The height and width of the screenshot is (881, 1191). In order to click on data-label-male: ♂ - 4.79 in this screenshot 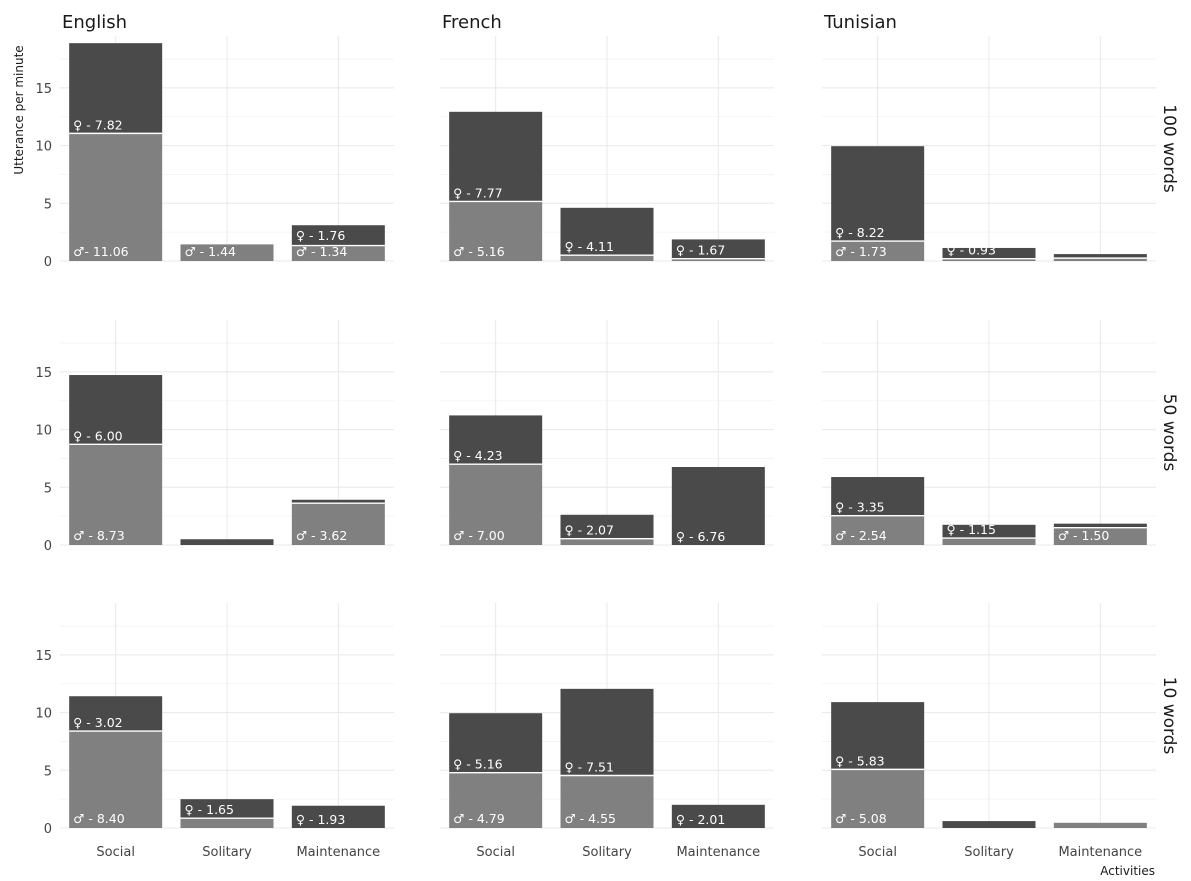, I will do `click(479, 818)`.